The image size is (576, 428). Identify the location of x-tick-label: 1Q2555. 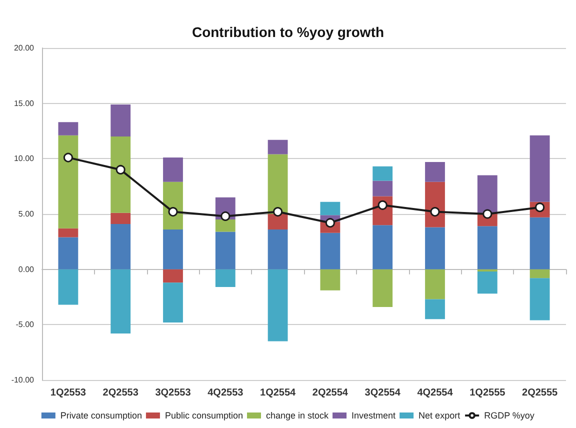
(488, 393).